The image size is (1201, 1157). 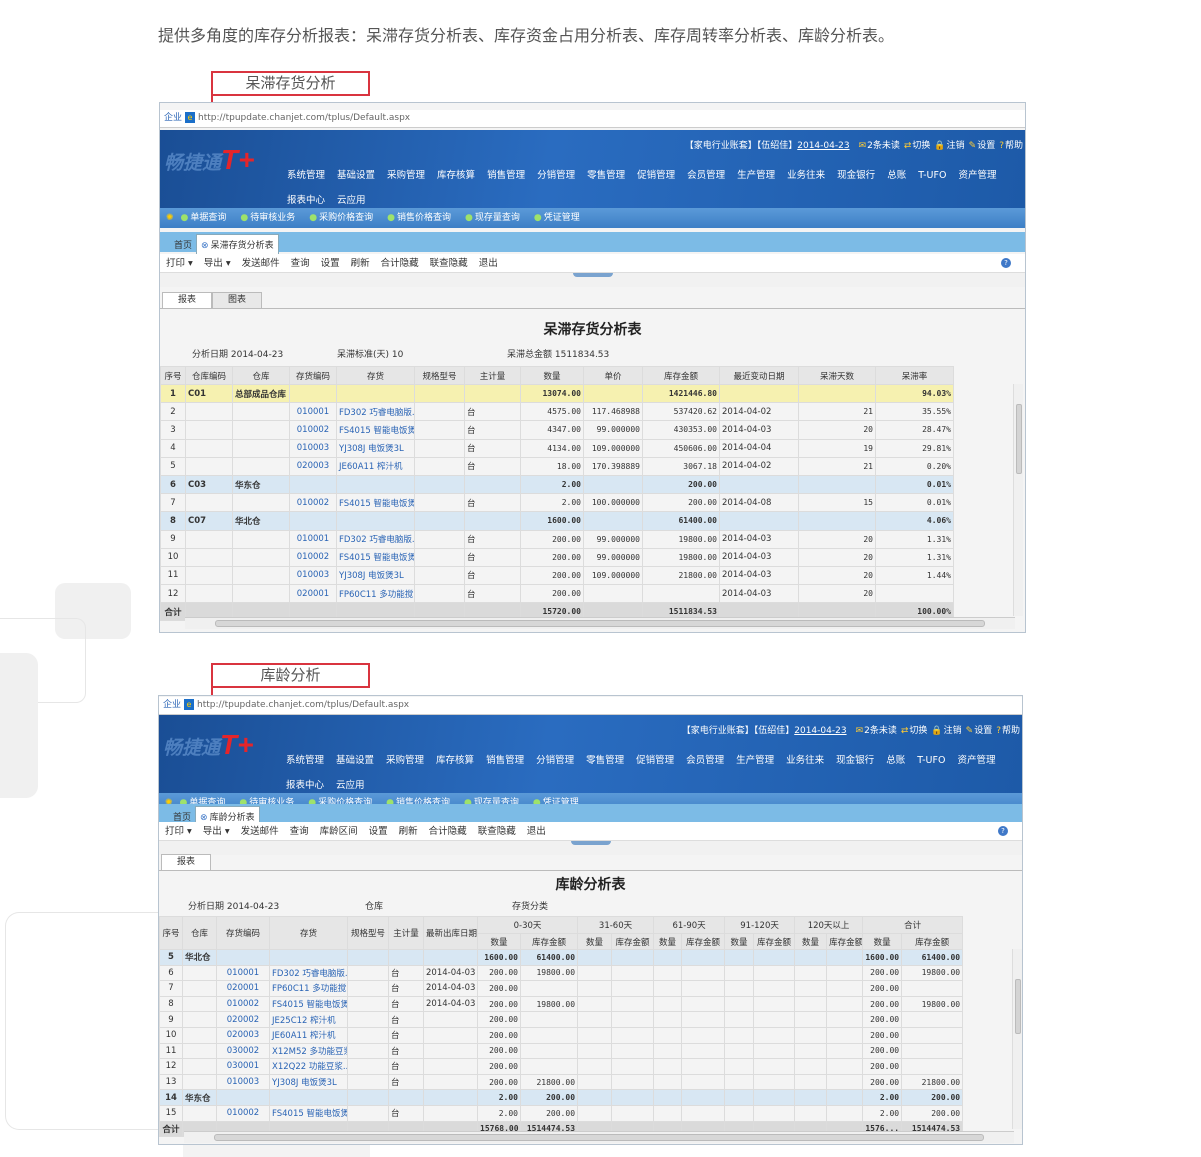 I want to click on user-link-4: ?帮助, so click(x=1011, y=146).